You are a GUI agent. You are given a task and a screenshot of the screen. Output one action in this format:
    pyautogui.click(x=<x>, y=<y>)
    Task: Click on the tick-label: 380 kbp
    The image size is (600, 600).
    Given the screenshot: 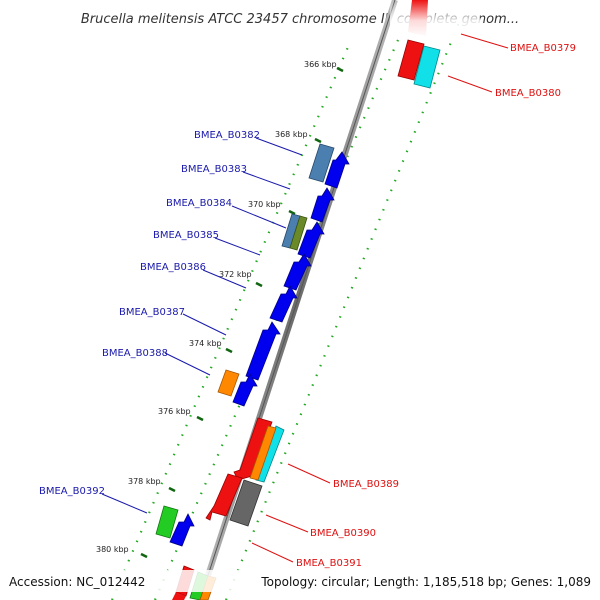 What is the action you would take?
    pyautogui.click(x=112, y=549)
    